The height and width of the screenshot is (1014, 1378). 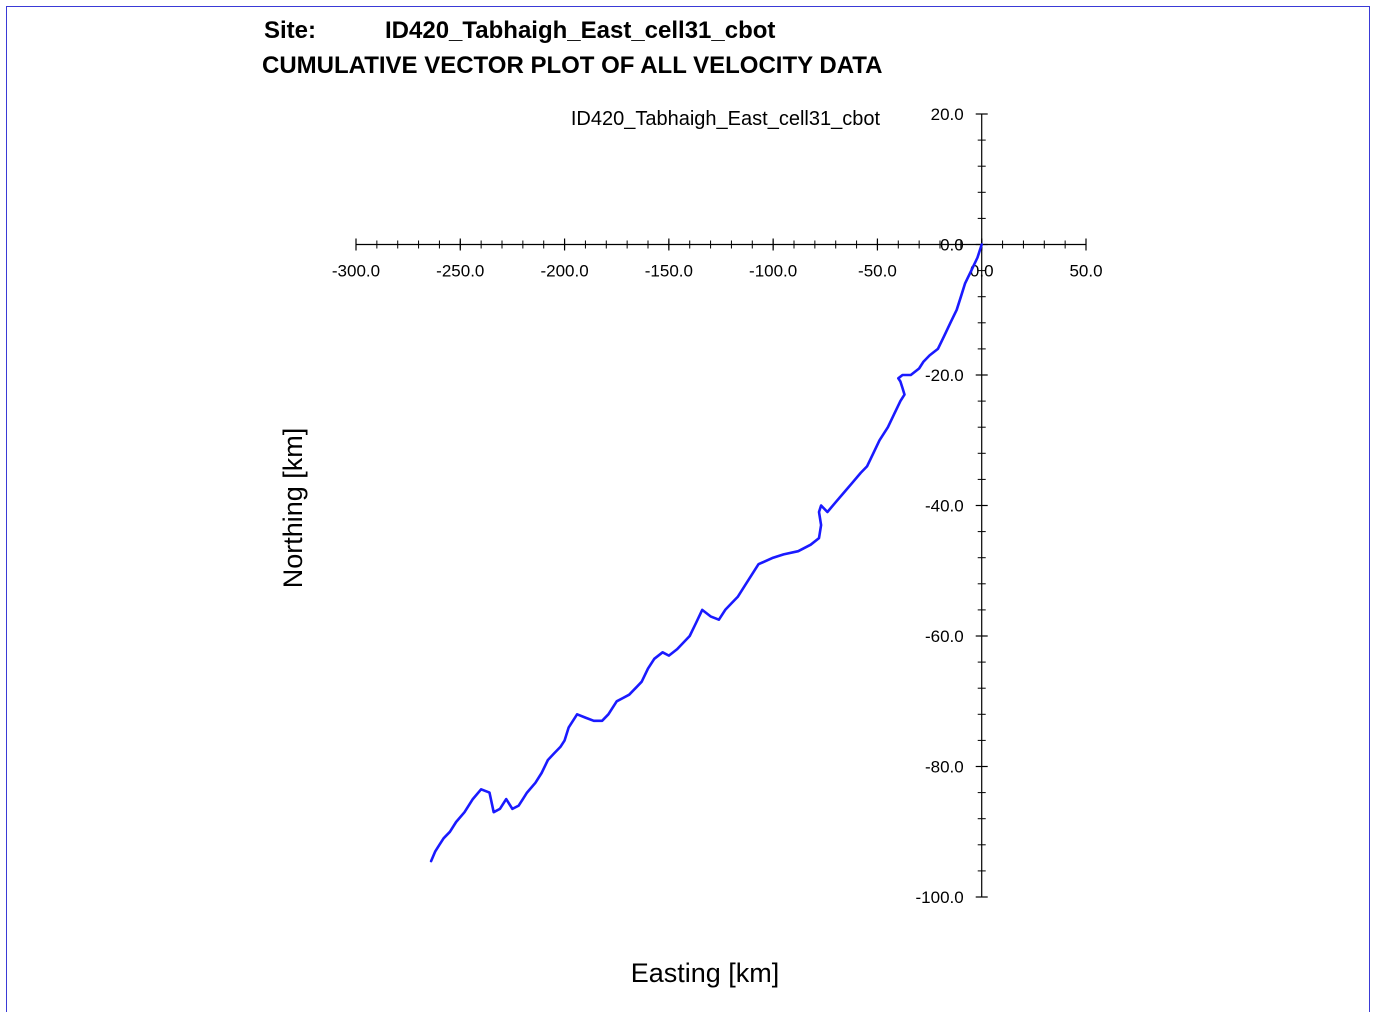 I want to click on y-tick-label: -100.0, so click(x=940, y=897).